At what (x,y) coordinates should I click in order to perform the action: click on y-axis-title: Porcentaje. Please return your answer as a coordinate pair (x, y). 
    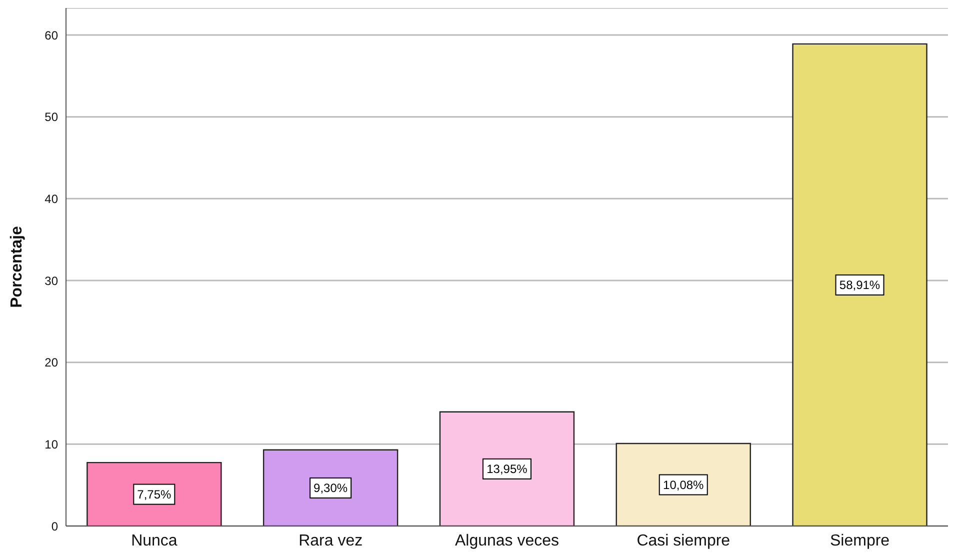
    Looking at the image, I should click on (17, 267).